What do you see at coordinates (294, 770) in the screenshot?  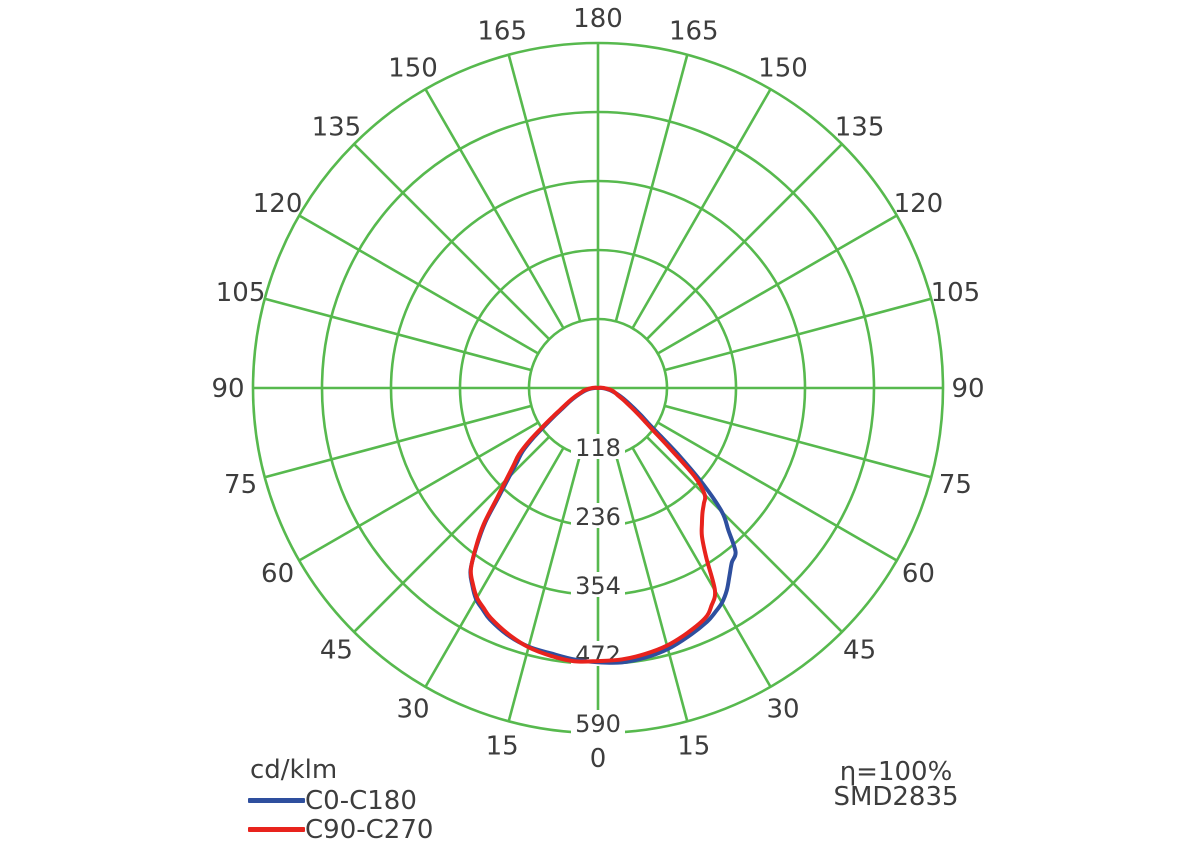 I see `legend-units-label: cd/klm` at bounding box center [294, 770].